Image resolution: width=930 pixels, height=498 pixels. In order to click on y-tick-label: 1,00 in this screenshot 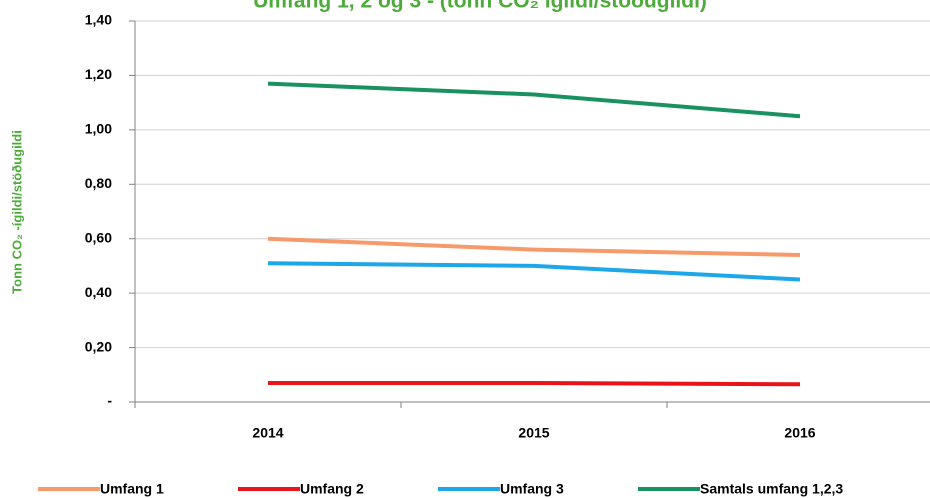, I will do `click(98, 129)`.